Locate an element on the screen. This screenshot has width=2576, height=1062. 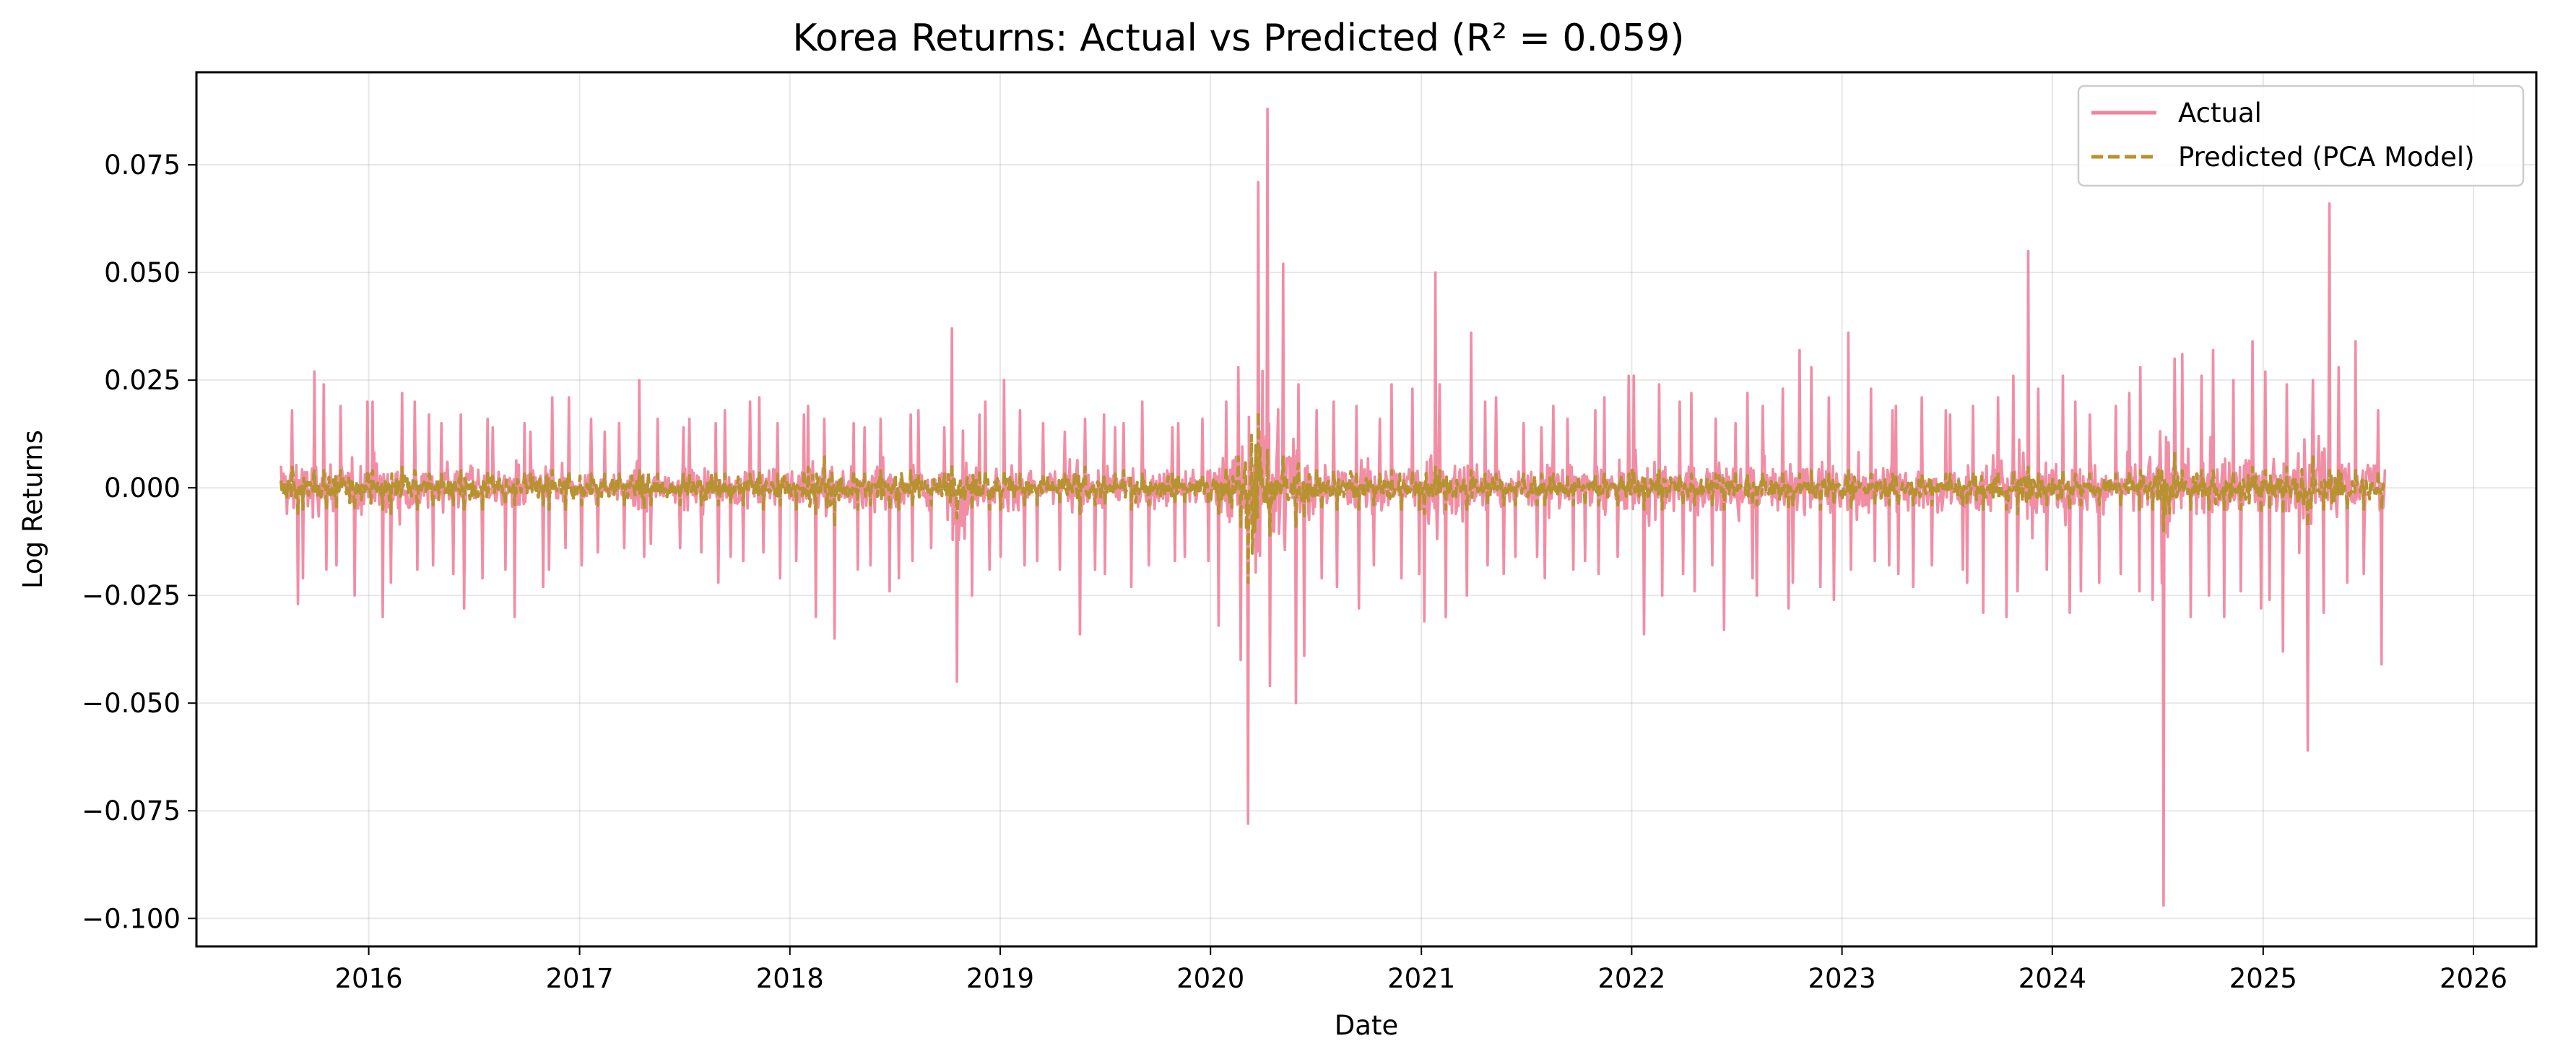
y-tick-label-7: 0.075 is located at coordinates (142, 165).